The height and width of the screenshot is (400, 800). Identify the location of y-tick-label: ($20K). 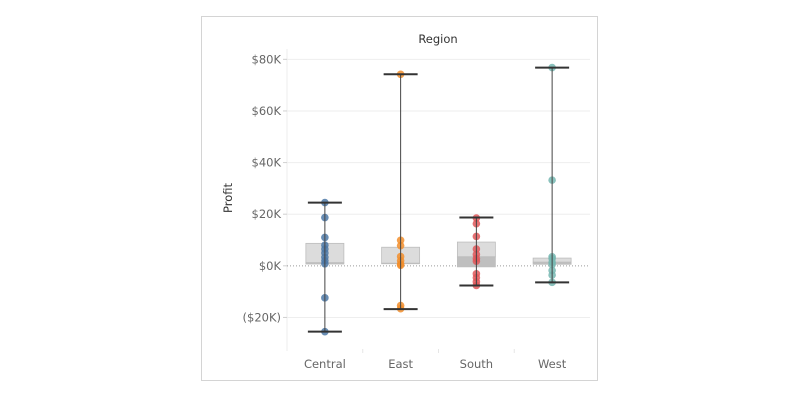
(262, 317).